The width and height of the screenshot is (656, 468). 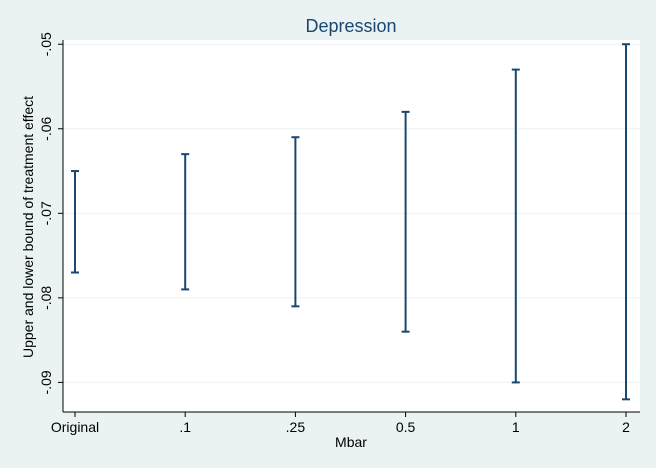 What do you see at coordinates (406, 427) in the screenshot?
I see `x-tick-label: 0.5` at bounding box center [406, 427].